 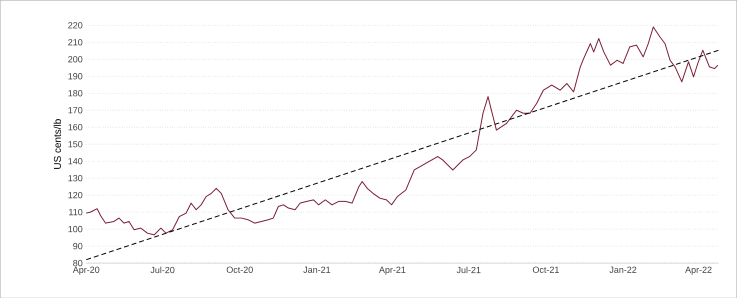 I want to click on y-tick-label: 160, so click(x=75, y=127).